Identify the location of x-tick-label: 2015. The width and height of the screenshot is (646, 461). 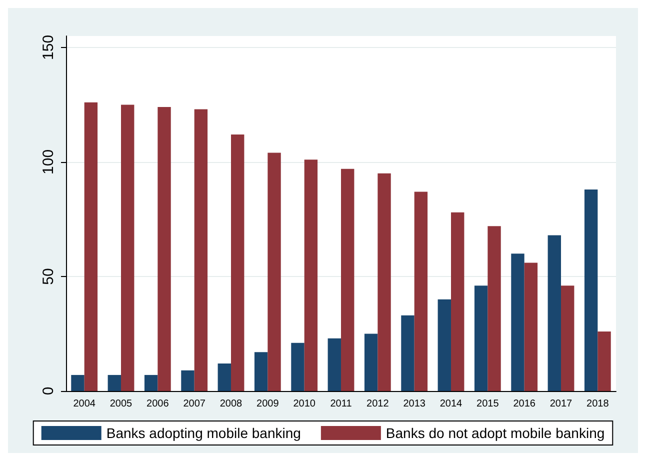
(488, 404).